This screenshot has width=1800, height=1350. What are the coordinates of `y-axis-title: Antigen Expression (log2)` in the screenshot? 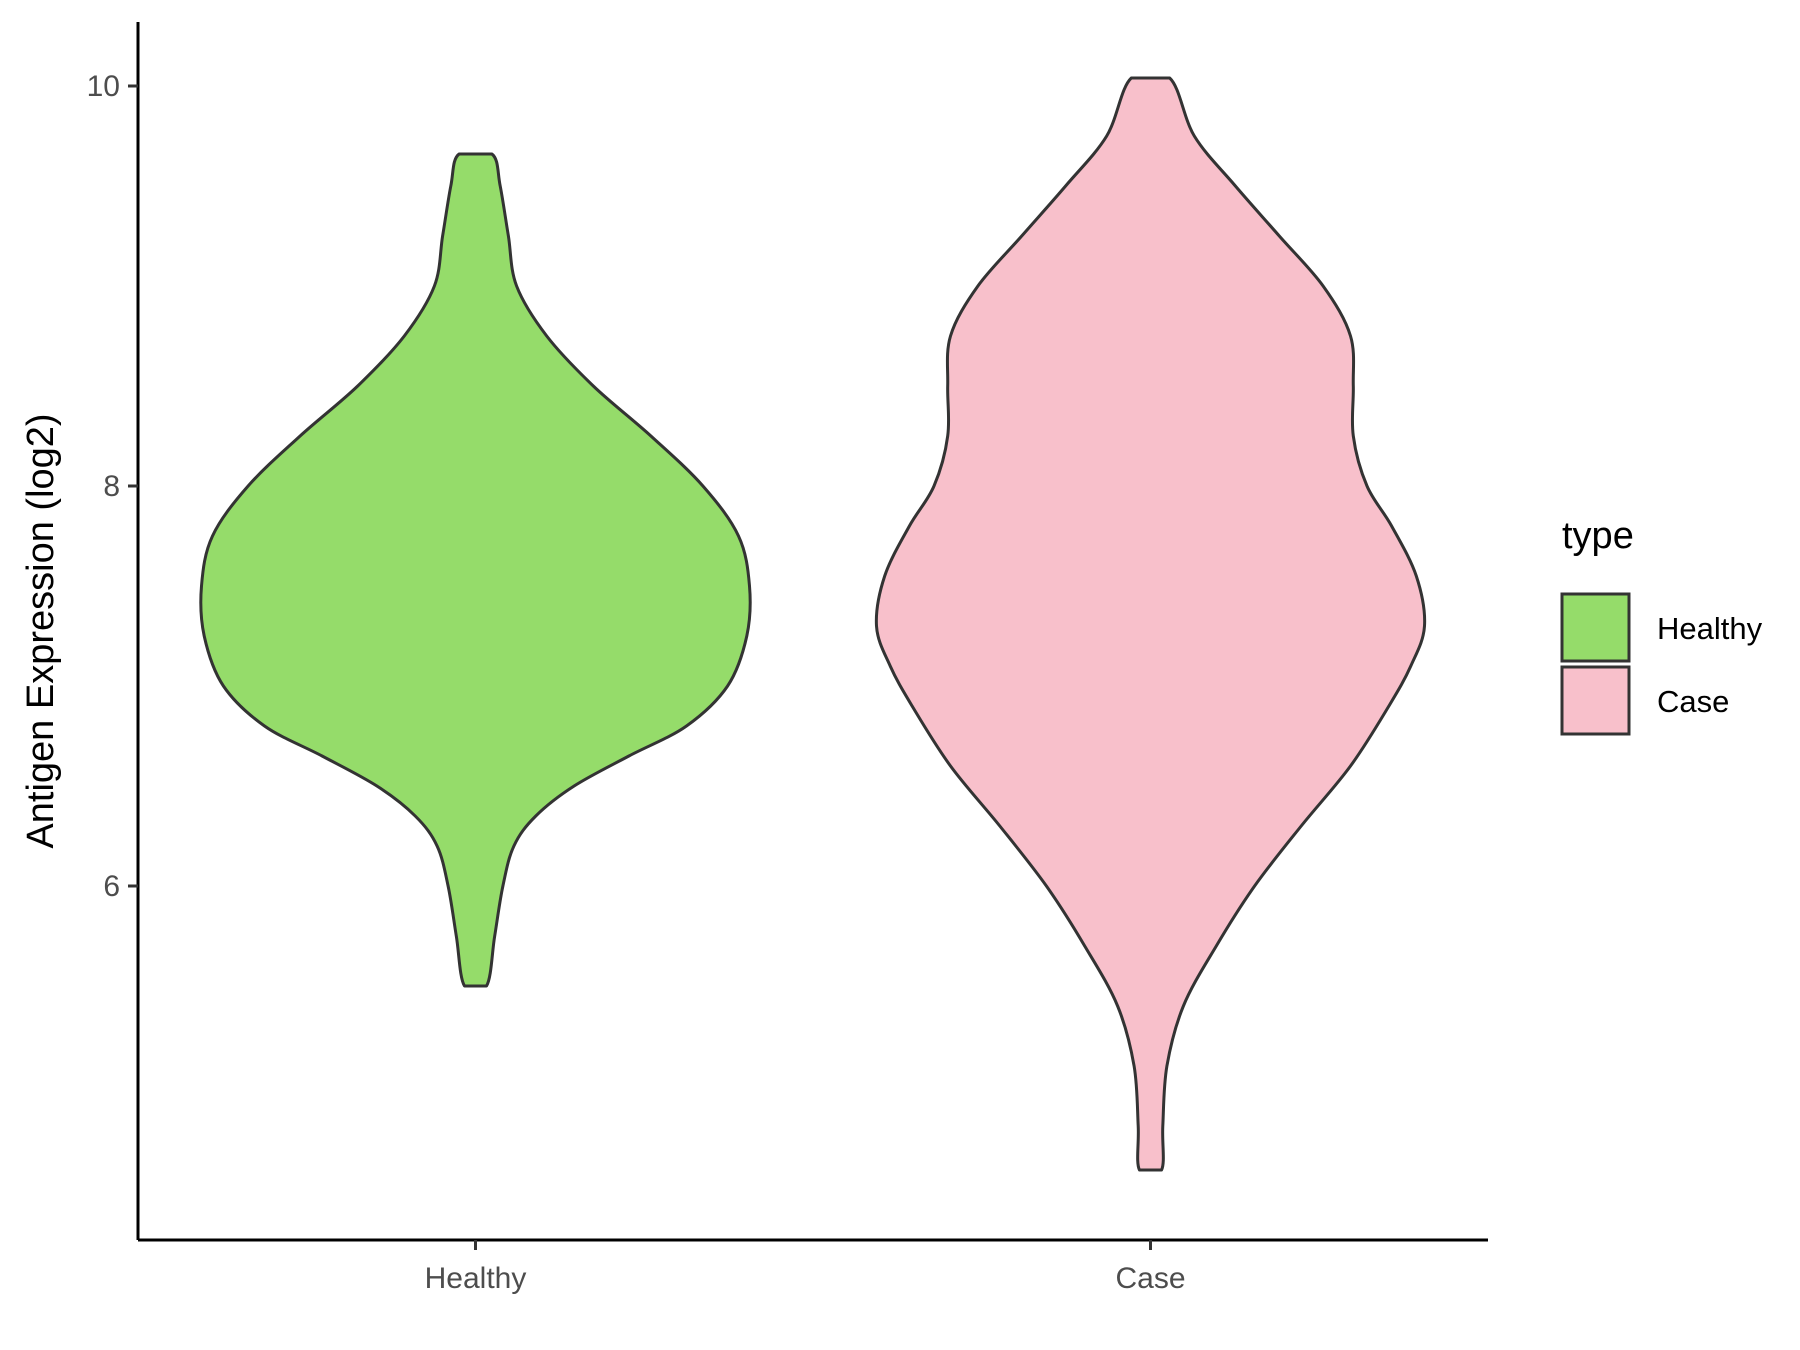 It's located at (41, 630).